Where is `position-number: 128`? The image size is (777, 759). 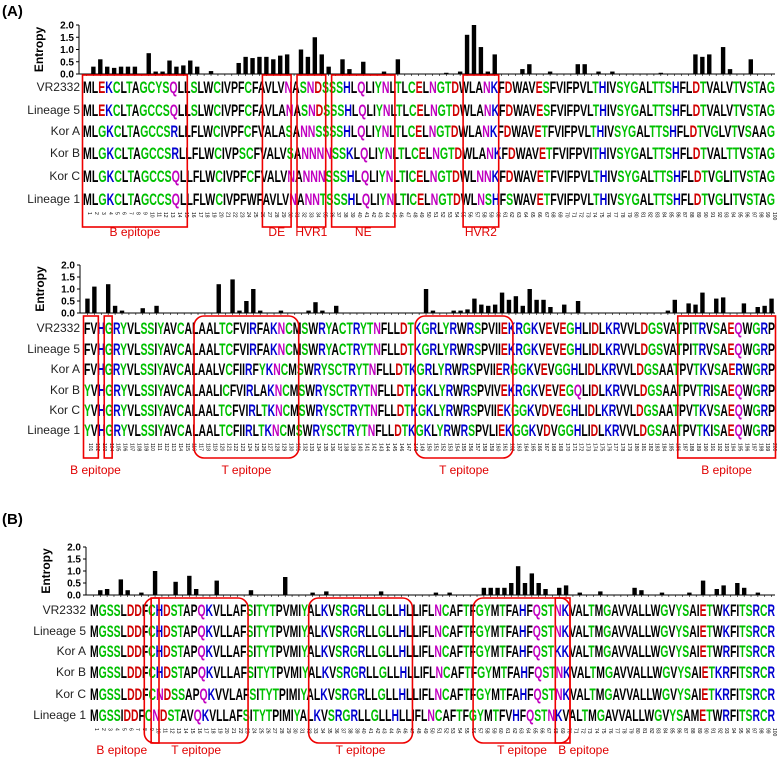
position-number: 128 is located at coordinates (277, 447).